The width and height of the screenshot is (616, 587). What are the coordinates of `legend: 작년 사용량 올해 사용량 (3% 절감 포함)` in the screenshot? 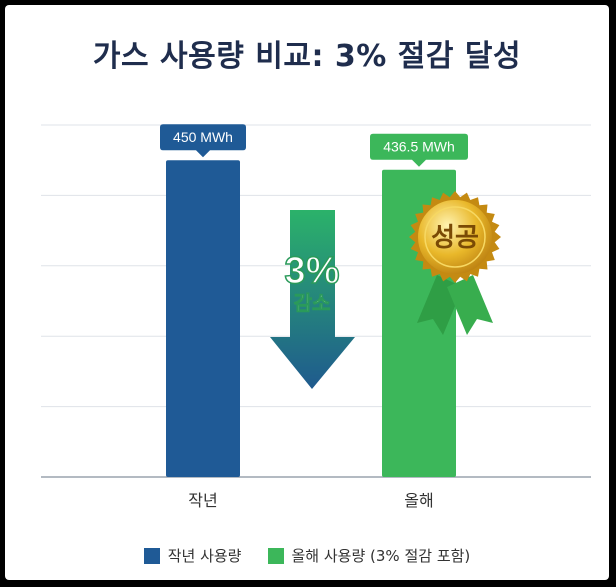 It's located at (307, 555).